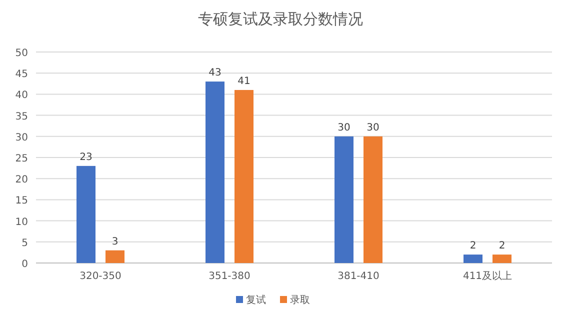  What do you see at coordinates (300, 300) in the screenshot?
I see `legend-label: 录取` at bounding box center [300, 300].